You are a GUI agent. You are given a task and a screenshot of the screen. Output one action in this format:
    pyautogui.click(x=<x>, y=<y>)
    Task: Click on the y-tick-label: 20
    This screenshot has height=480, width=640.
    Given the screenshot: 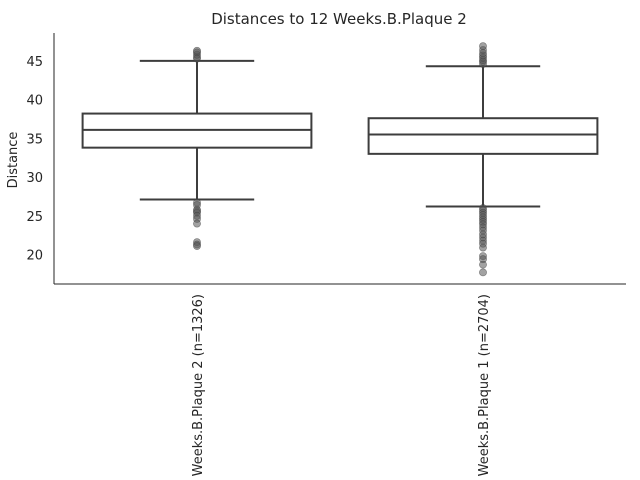 What is the action you would take?
    pyautogui.click(x=34, y=256)
    